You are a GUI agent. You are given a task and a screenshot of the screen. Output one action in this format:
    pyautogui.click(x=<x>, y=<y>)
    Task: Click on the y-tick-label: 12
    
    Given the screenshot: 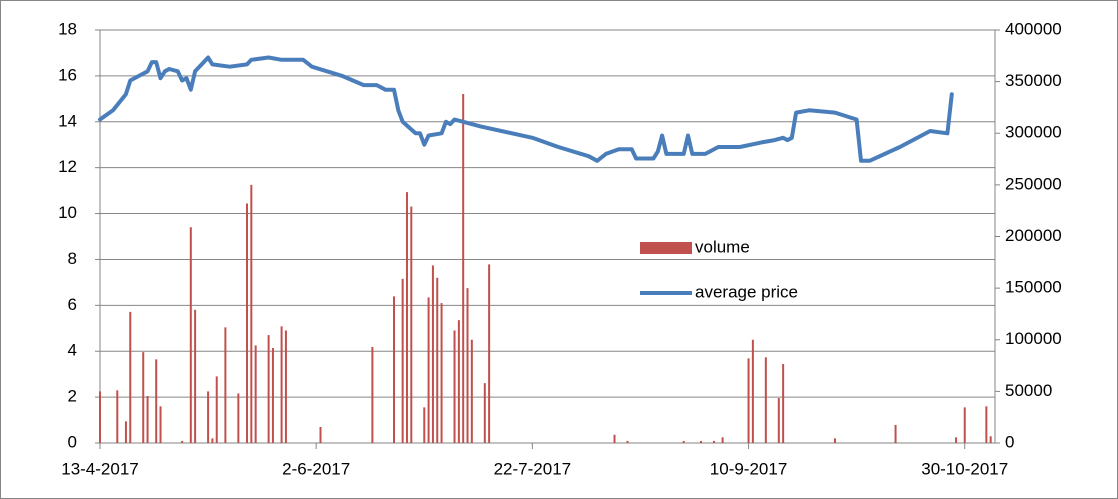 What is the action you would take?
    pyautogui.click(x=67, y=166)
    